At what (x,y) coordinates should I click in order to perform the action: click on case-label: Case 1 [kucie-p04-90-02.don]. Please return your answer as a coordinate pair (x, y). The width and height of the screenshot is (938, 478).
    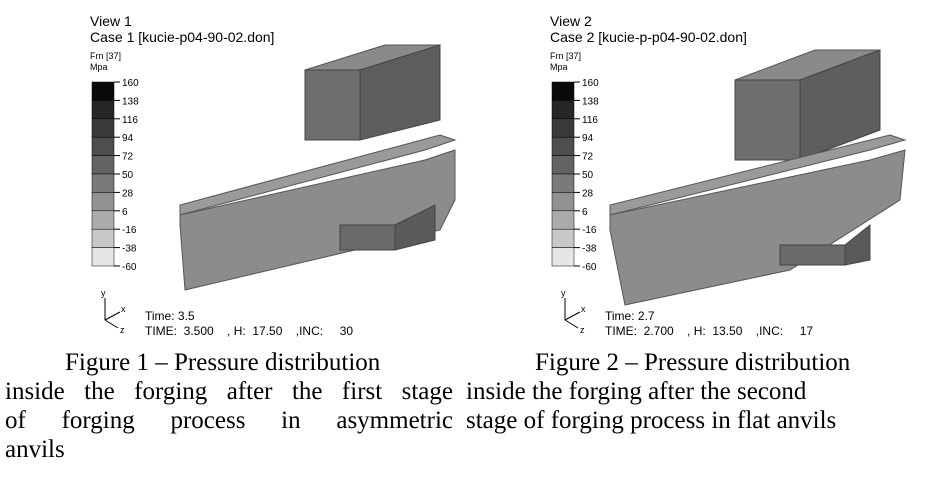
    Looking at the image, I should click on (182, 37).